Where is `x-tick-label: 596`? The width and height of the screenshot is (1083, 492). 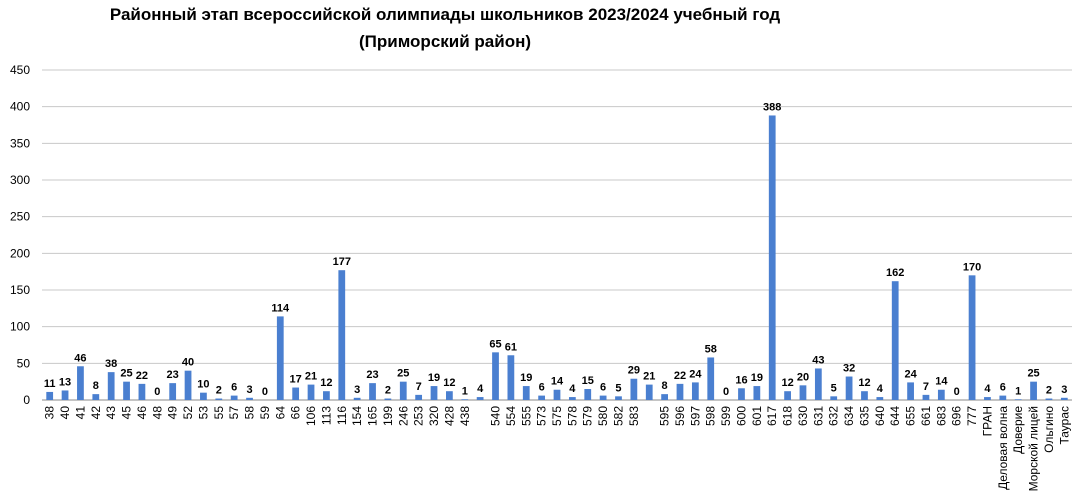 x-tick-label: 596 is located at coordinates (680, 416).